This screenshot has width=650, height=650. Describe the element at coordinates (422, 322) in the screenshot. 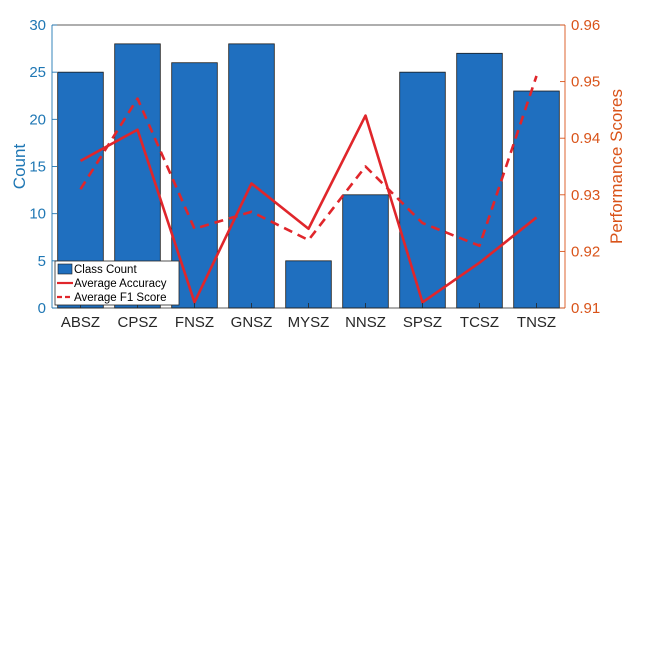

I see `x-tick-label: SPSZ` at that location.